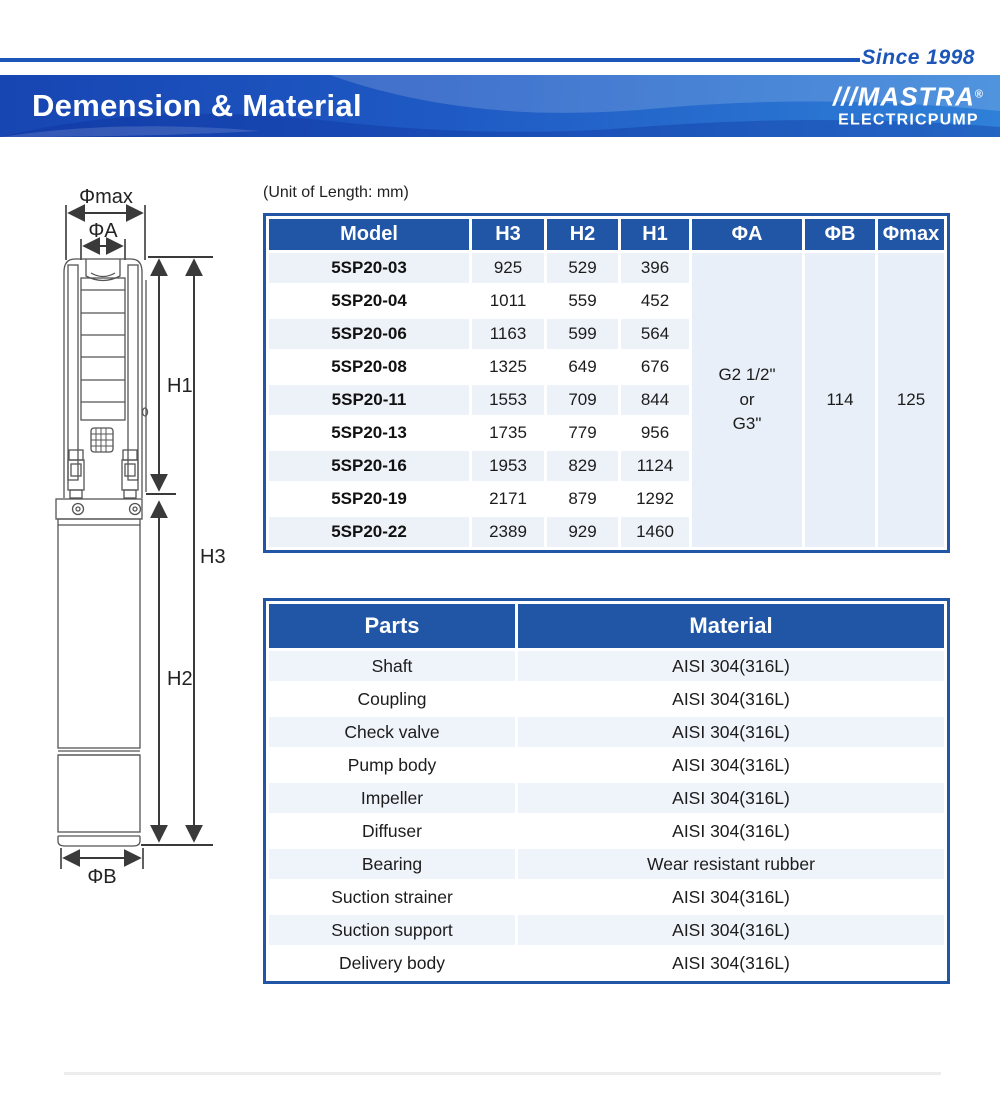 The width and height of the screenshot is (1000, 1107). Describe the element at coordinates (369, 466) in the screenshot. I see `cell-model: 5SP20-16` at that location.